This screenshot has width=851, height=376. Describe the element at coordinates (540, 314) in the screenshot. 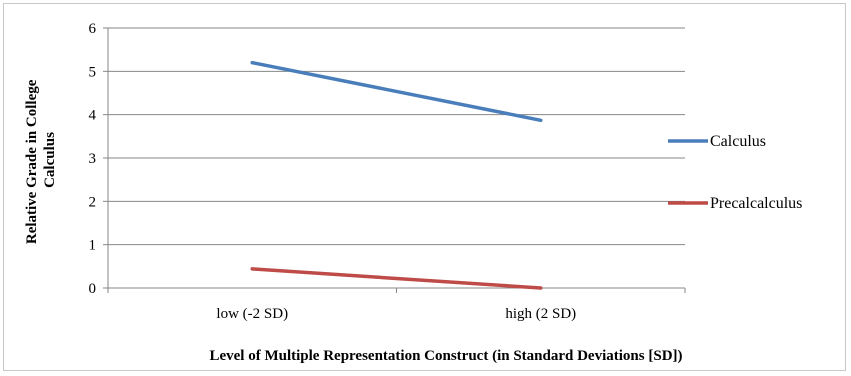

I see `x-tick-label: high (2 SD)` at that location.